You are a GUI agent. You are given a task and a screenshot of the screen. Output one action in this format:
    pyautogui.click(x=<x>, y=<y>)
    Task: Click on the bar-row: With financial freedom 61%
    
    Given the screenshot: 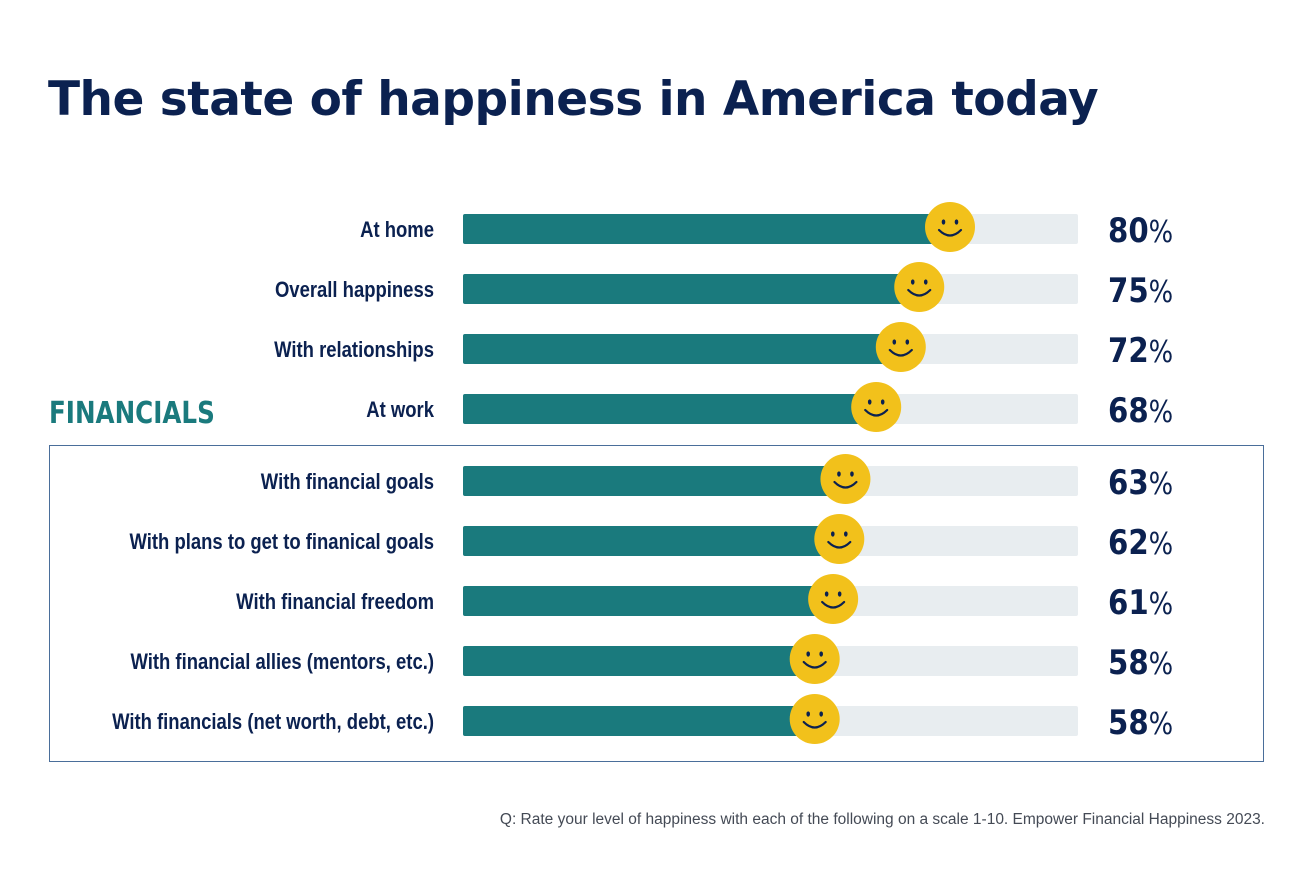 What is the action you would take?
    pyautogui.click(x=704, y=599)
    